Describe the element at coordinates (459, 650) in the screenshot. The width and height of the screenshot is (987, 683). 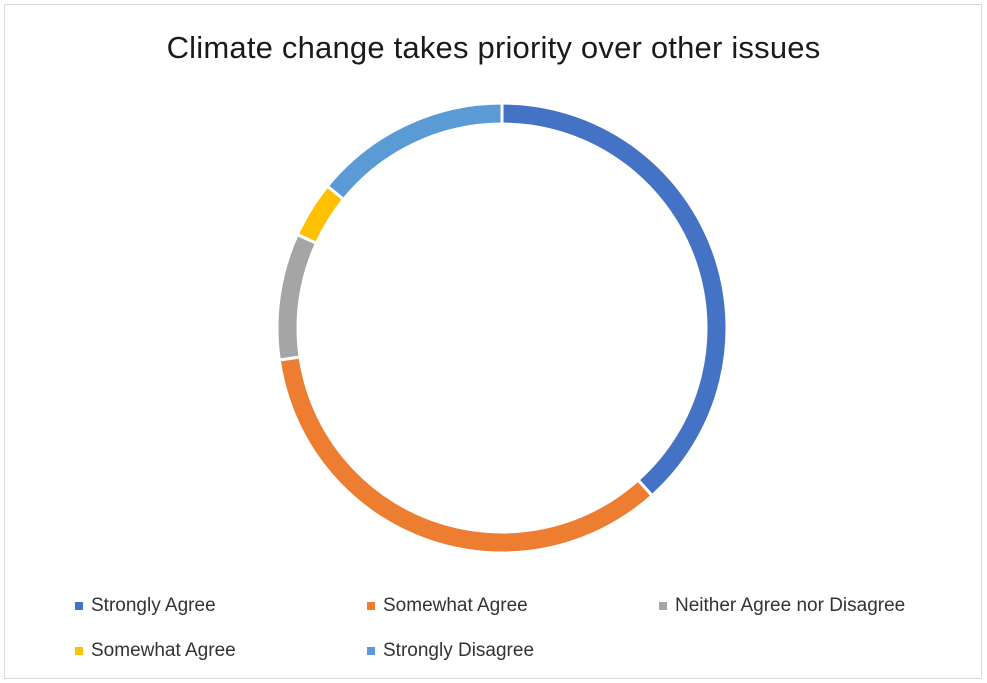
I see `legend-label: Strongly Disagree` at that location.